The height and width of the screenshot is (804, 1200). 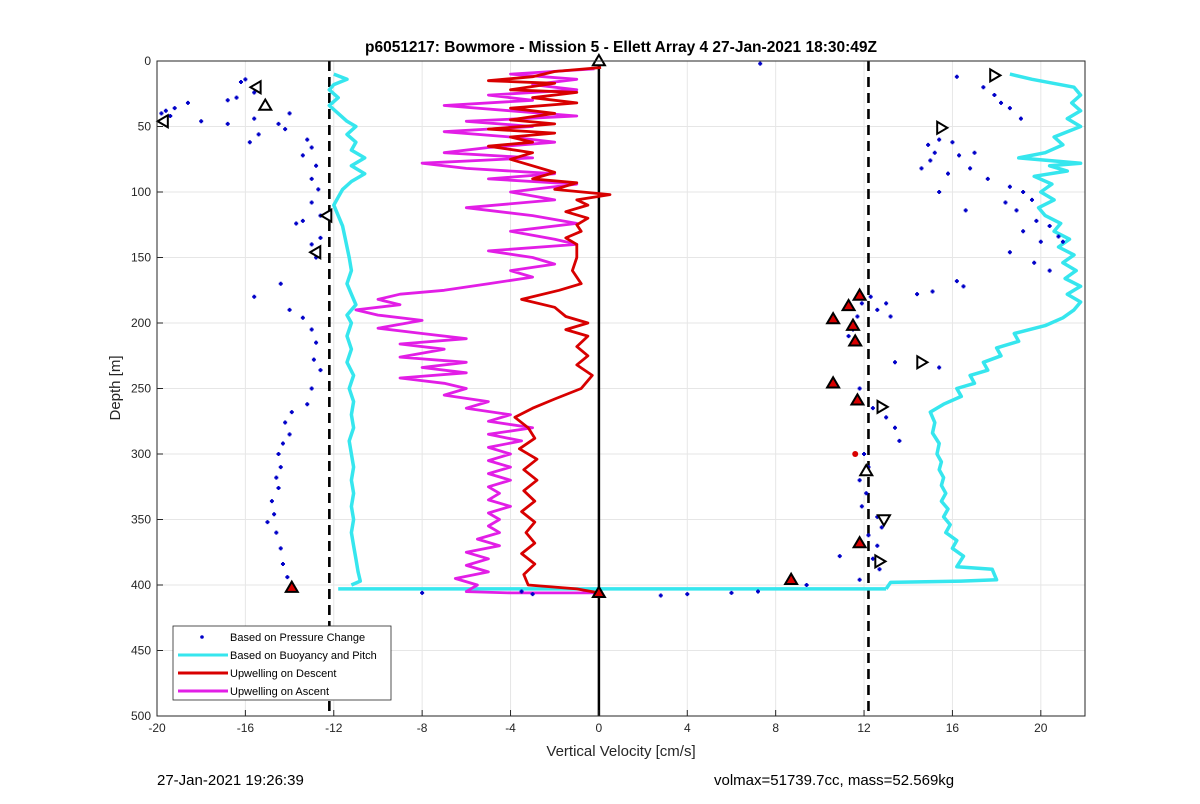 What do you see at coordinates (230, 780) in the screenshot?
I see `footer-timestamp: 27-Jan-2021 19:26:39` at bounding box center [230, 780].